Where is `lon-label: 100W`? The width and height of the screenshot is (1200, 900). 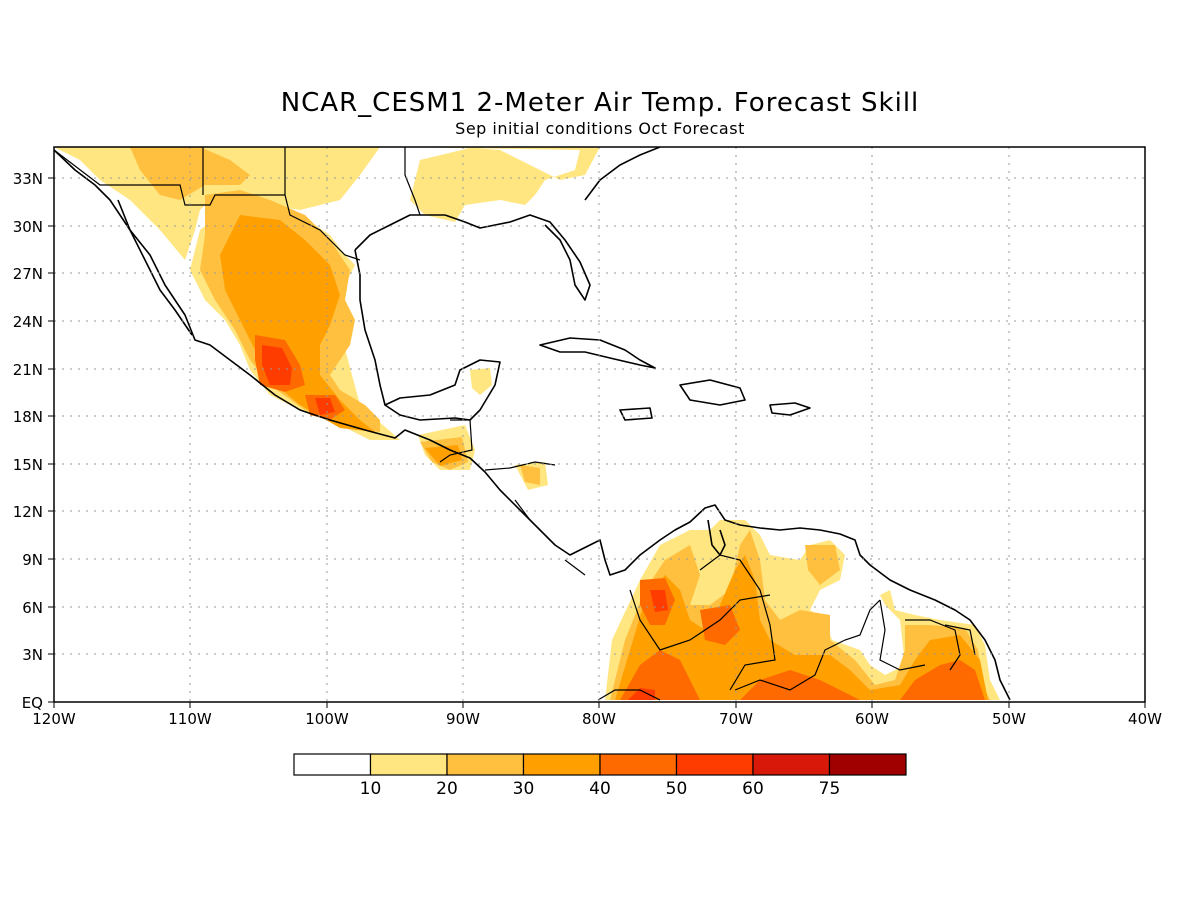 lon-label: 100W is located at coordinates (327, 719).